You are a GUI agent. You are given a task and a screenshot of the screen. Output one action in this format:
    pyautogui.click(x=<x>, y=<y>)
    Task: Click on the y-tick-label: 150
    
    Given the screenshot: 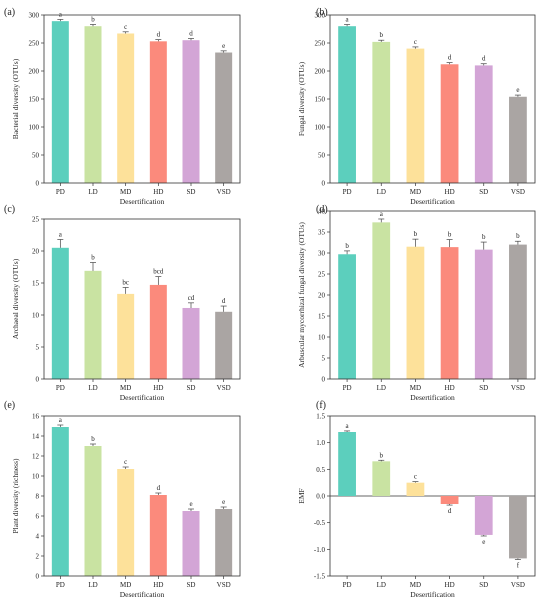 What is the action you would take?
    pyautogui.click(x=320, y=100)
    